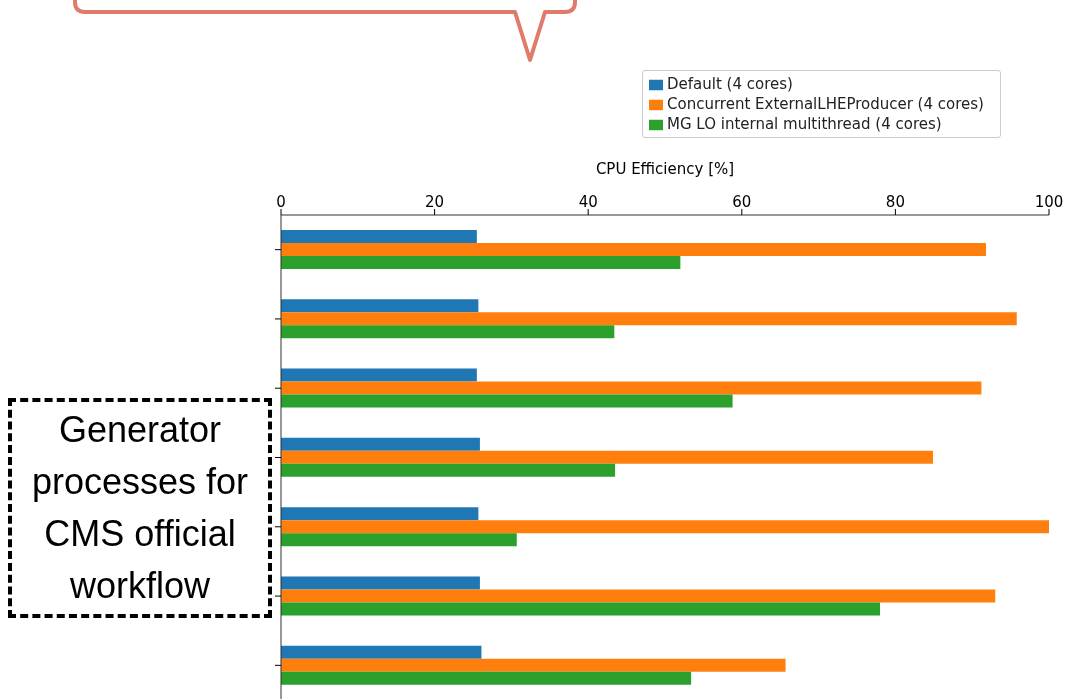 Image resolution: width=1067 pixels, height=699 pixels. I want to click on x-tick-label: 80, so click(895, 202).